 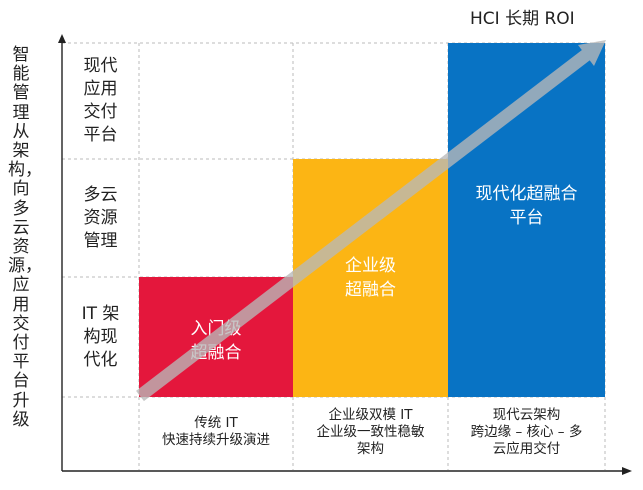 I want to click on row-label-it-modernization: IT 架 构现 代化, so click(x=100, y=336).